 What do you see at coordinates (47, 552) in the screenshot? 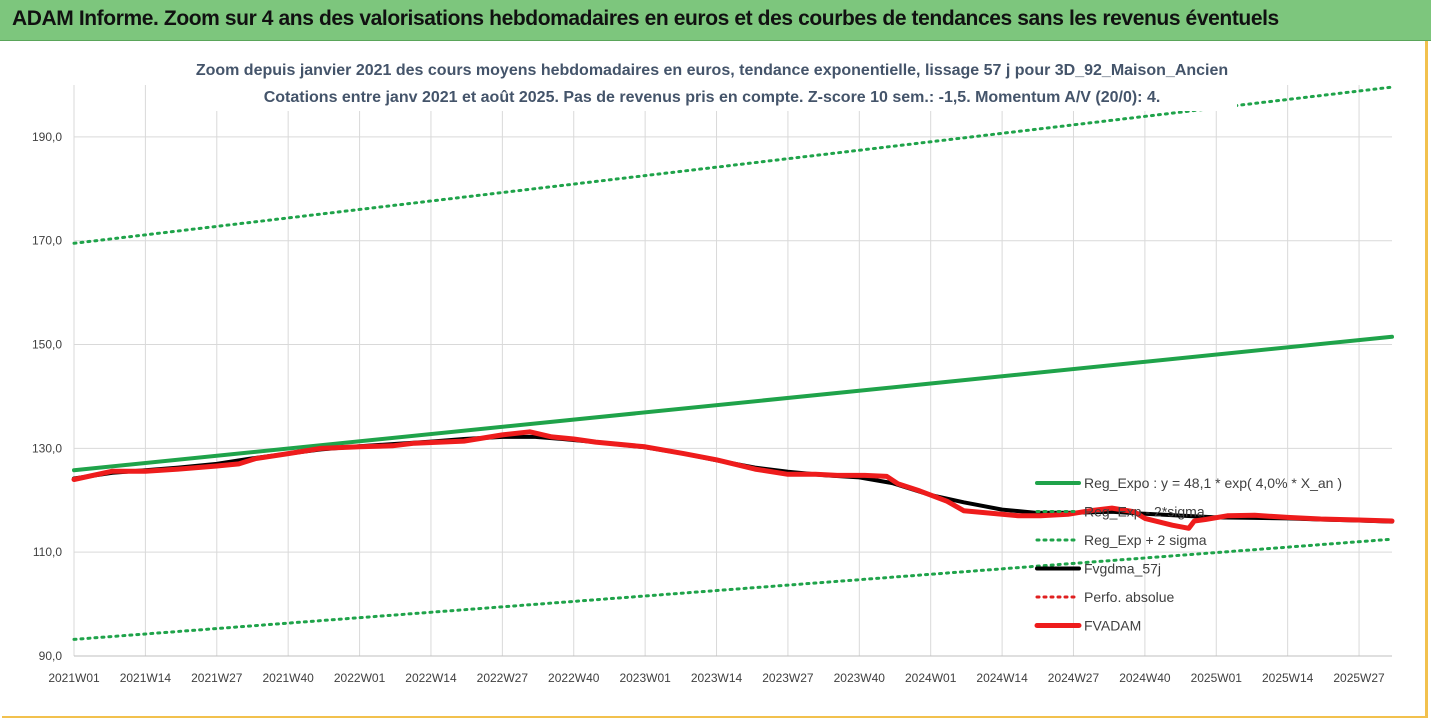
I see `y-tick-label: 110,0` at bounding box center [47, 552].